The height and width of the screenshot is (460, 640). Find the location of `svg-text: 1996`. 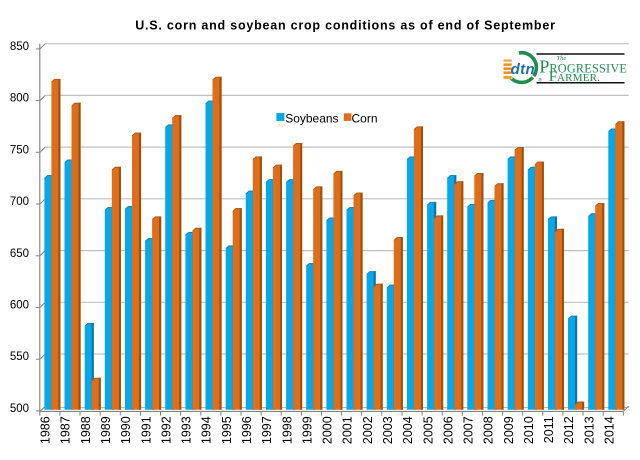

svg-text: 1996 is located at coordinates (247, 430).